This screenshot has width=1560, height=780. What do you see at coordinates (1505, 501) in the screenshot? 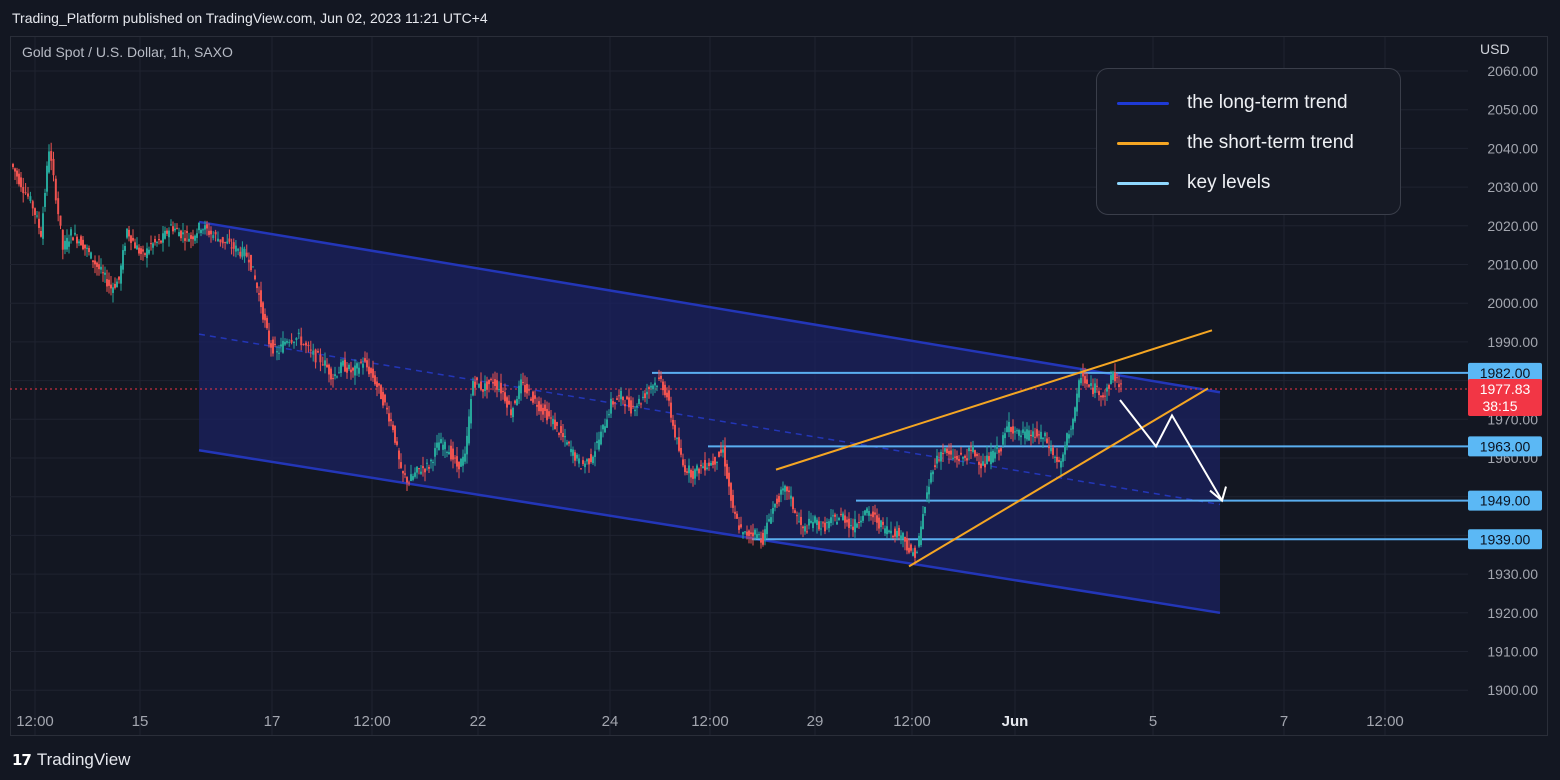
I see `key-level-badge-text: 1949.00` at bounding box center [1505, 501].